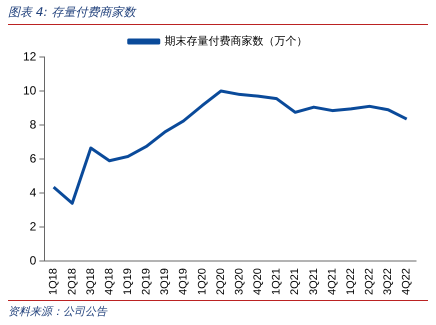 This screenshot has height=325, width=436. I want to click on x-tick-label: 1Q22, so click(350, 282).